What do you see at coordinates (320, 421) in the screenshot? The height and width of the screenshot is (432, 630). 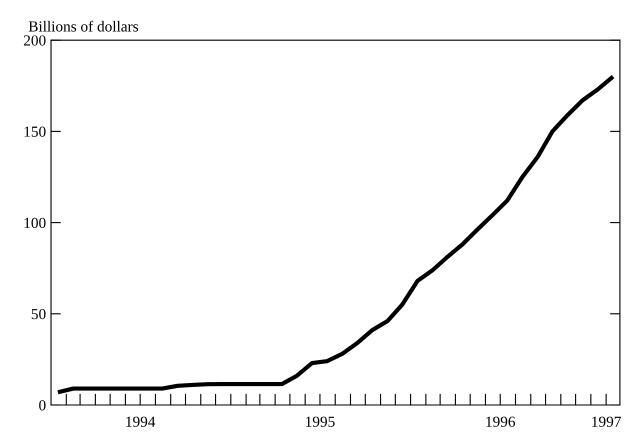 I see `x-tick-label: 1995` at bounding box center [320, 421].